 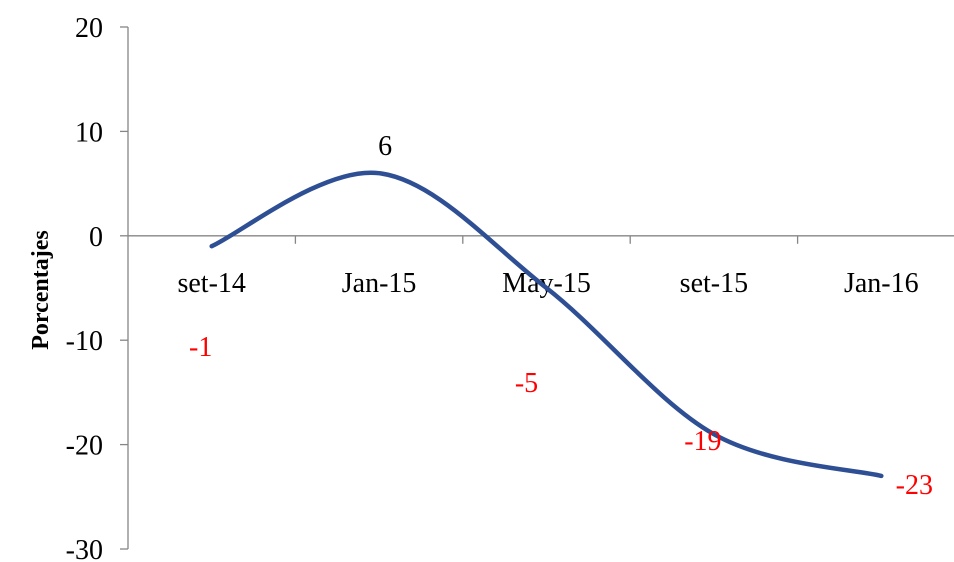 What do you see at coordinates (89, 132) in the screenshot?
I see `y-tick-label: 10` at bounding box center [89, 132].